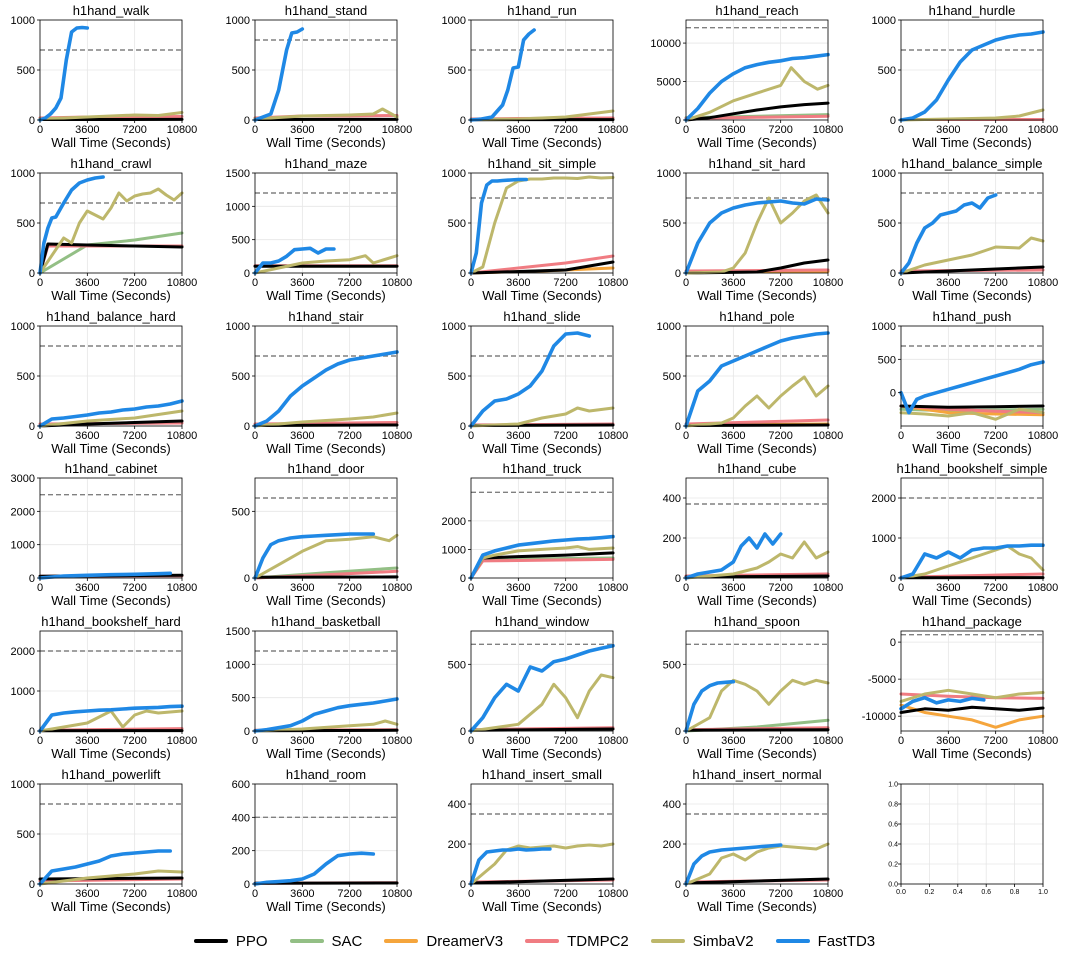  What do you see at coordinates (251, 941) in the screenshot?
I see `legend-label: PPO` at bounding box center [251, 941].